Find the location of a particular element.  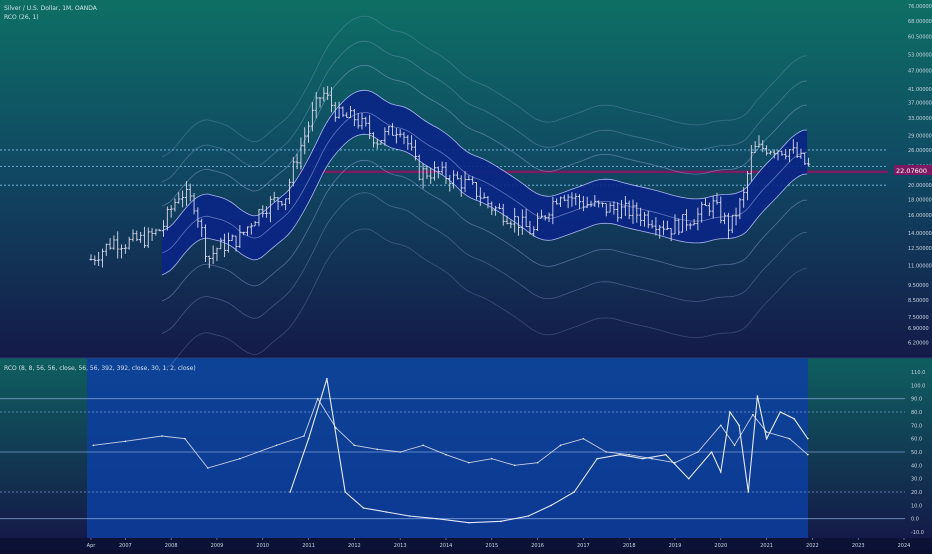

symbol-title: Silver / U.S. Dollar, 1M, OANDA is located at coordinates (51, 8).